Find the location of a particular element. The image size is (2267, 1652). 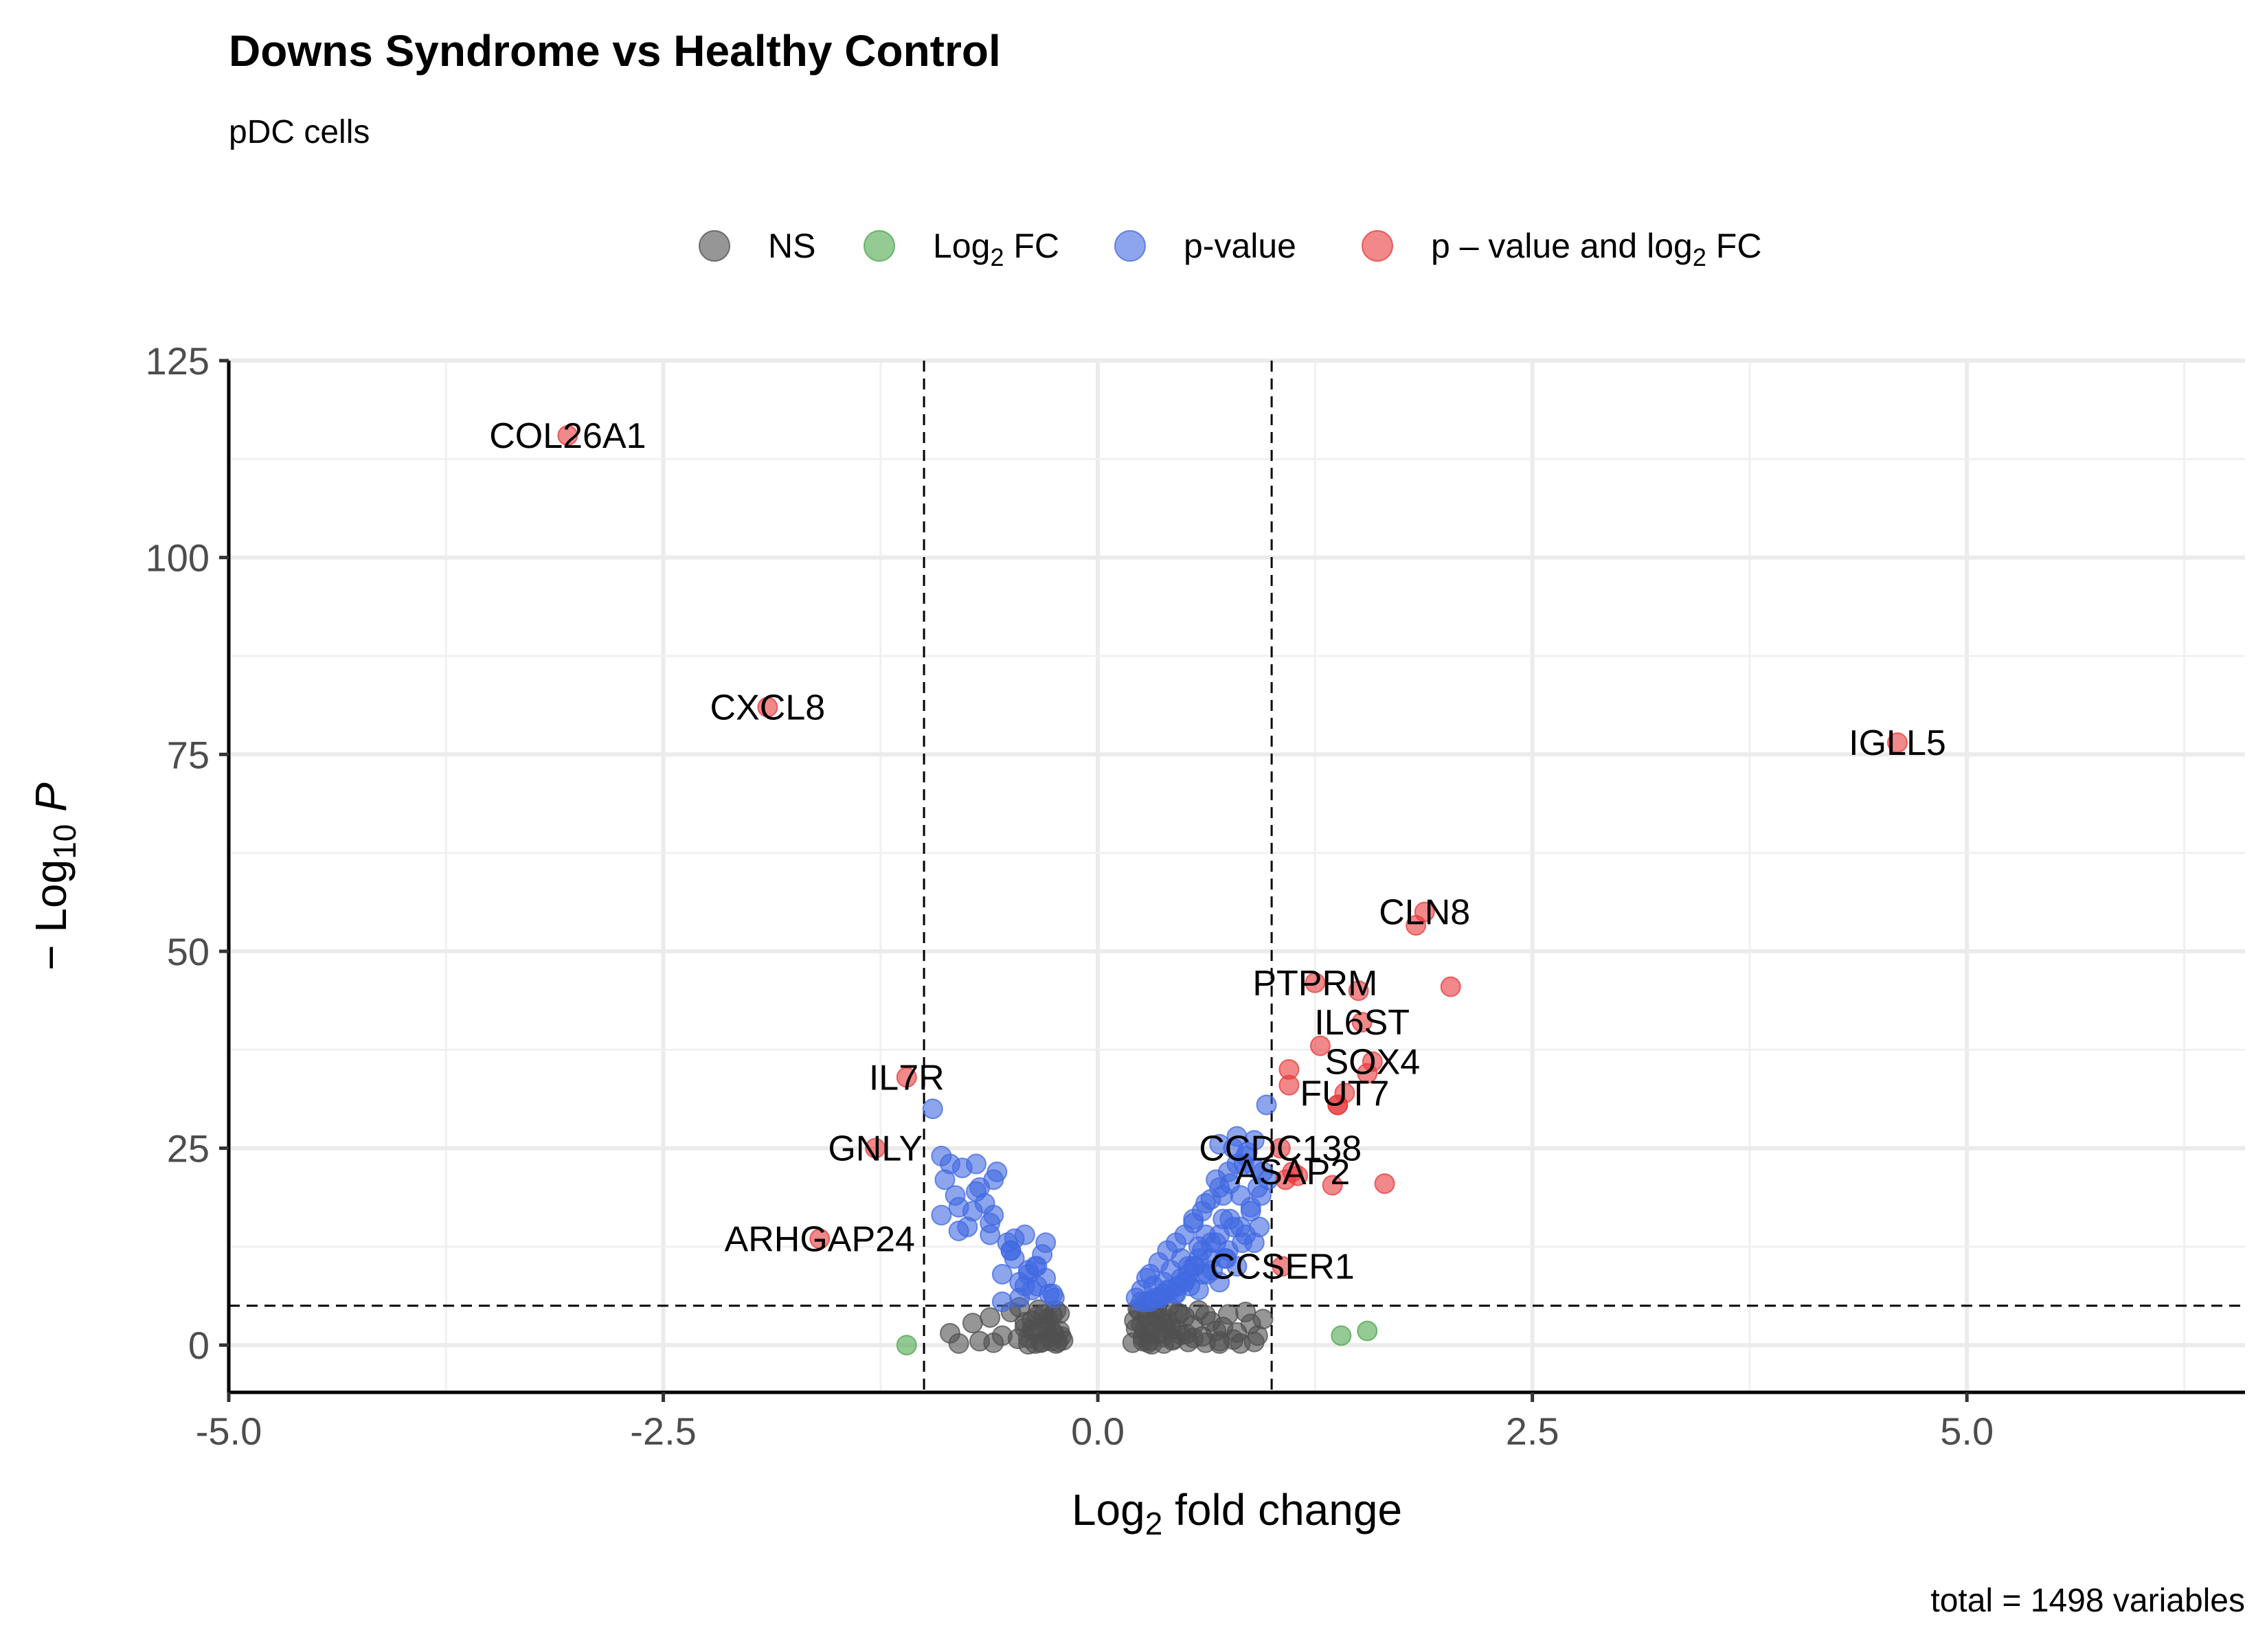

legend-label: Log2 FC is located at coordinates (996, 249).